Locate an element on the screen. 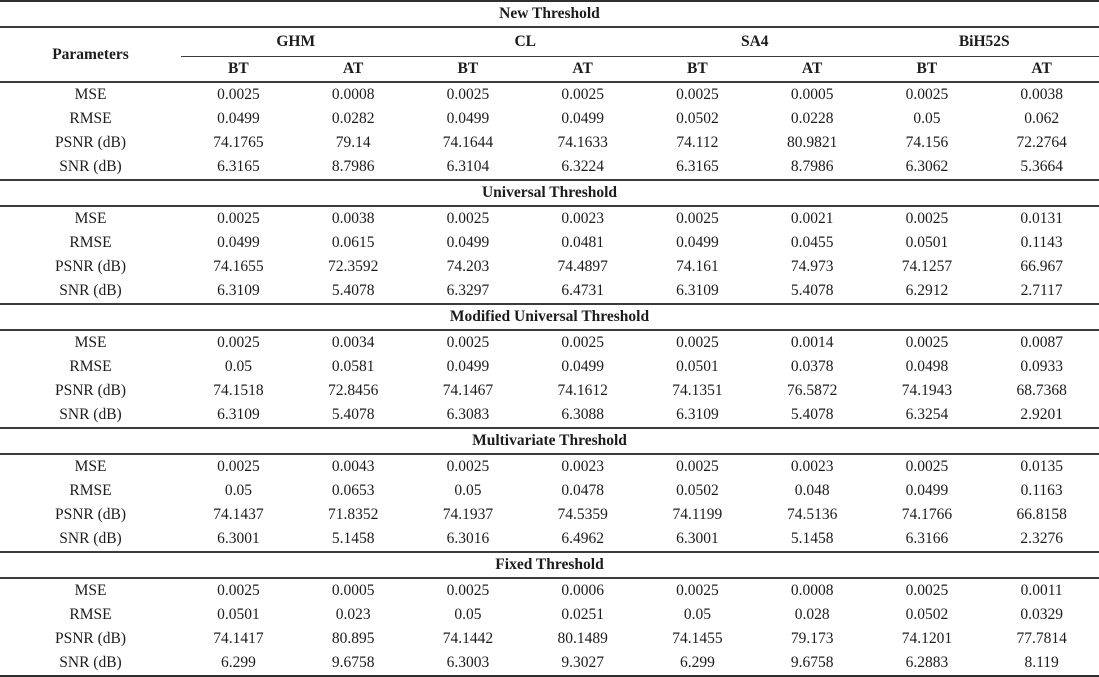  data-cell: 71.8352 is located at coordinates (353, 515).